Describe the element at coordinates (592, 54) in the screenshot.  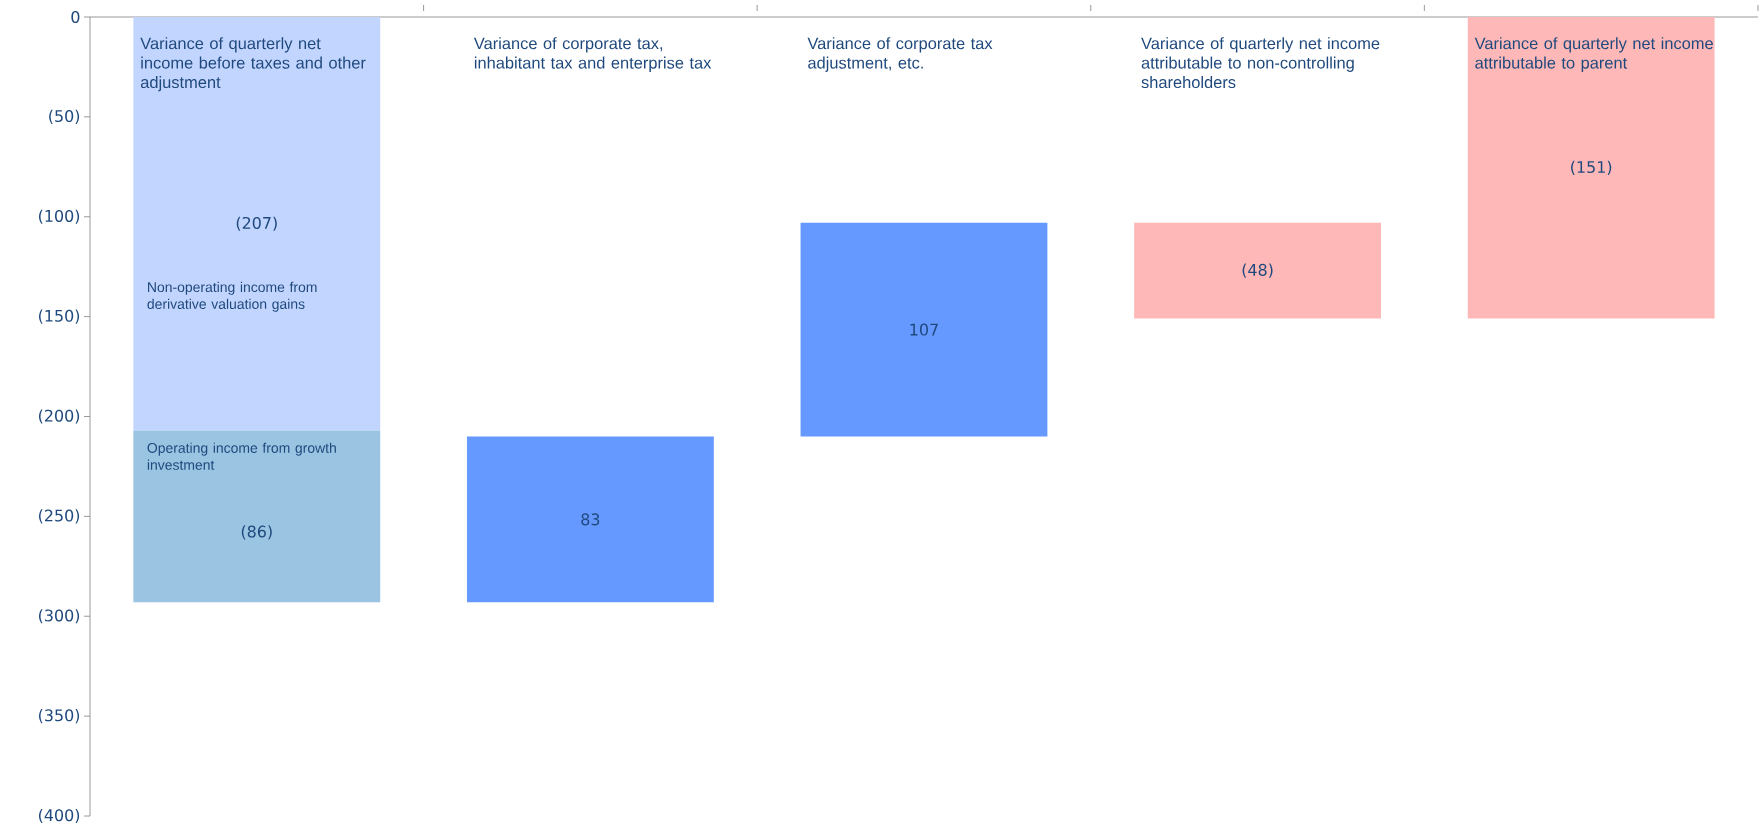
I see `x-tick-label: Variance of corporate tax, inhabitant tax and enterprise tax` at that location.